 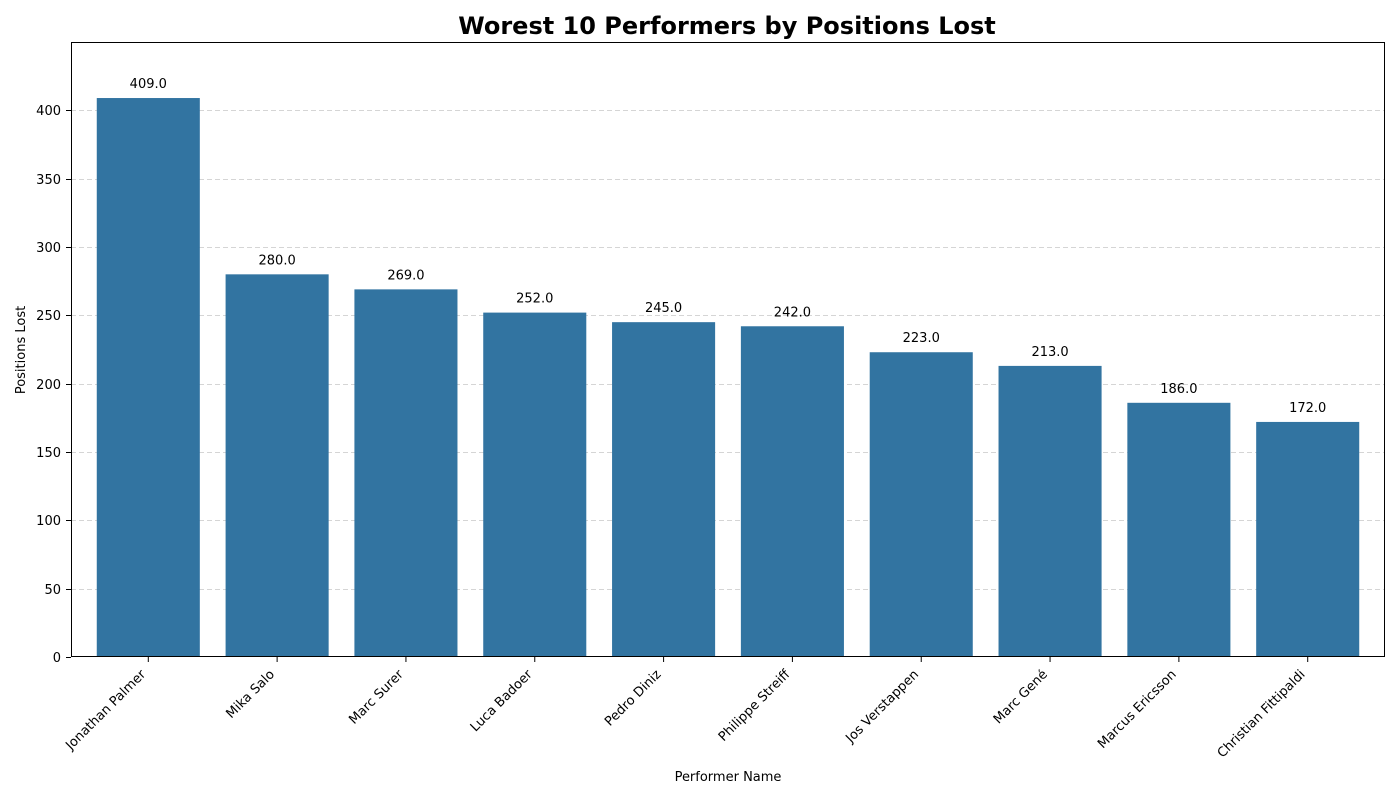 I want to click on bar-value-label: 245.0, so click(x=663, y=308).